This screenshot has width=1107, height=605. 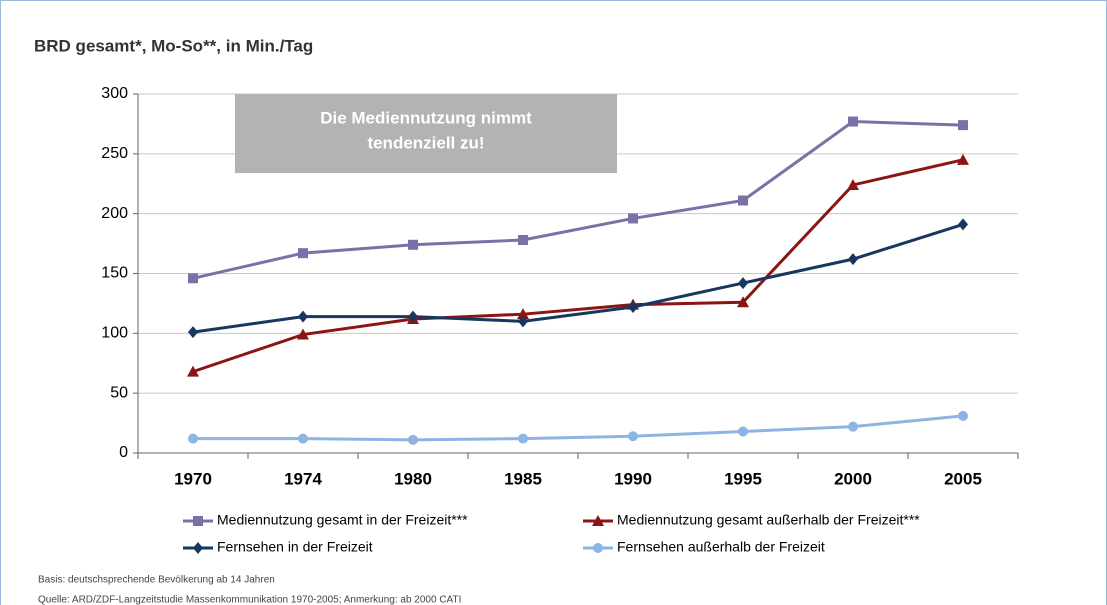 What do you see at coordinates (426, 117) in the screenshot?
I see `annotation: Die Mediennutzung nimmt` at bounding box center [426, 117].